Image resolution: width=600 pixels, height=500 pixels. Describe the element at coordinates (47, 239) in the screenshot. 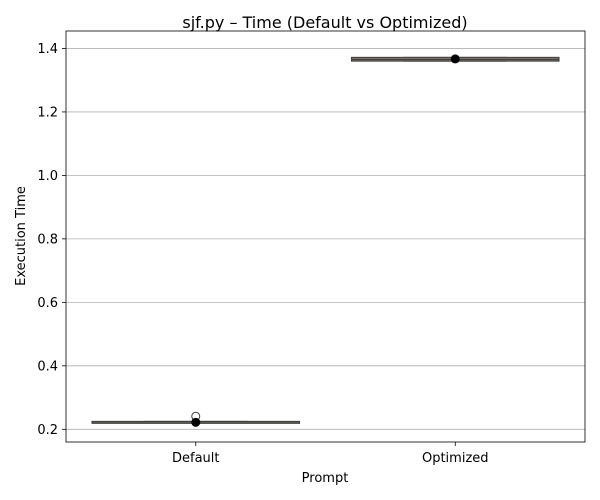

I see `y-tick-label: 0.8` at that location.